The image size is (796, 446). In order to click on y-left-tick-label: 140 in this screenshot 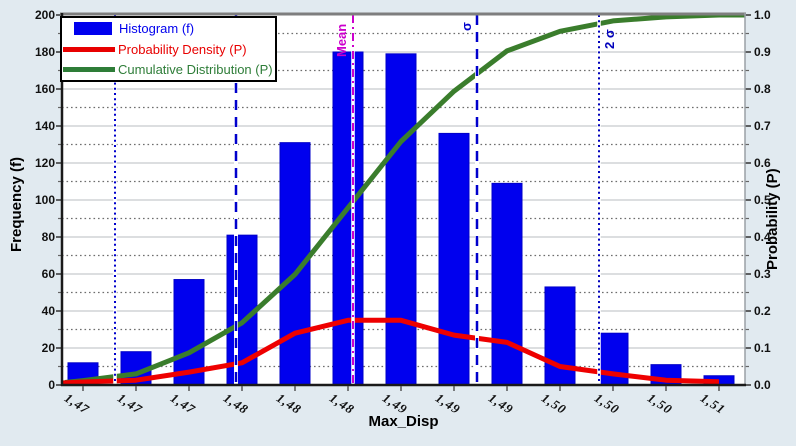, I will do `click(44, 126)`.